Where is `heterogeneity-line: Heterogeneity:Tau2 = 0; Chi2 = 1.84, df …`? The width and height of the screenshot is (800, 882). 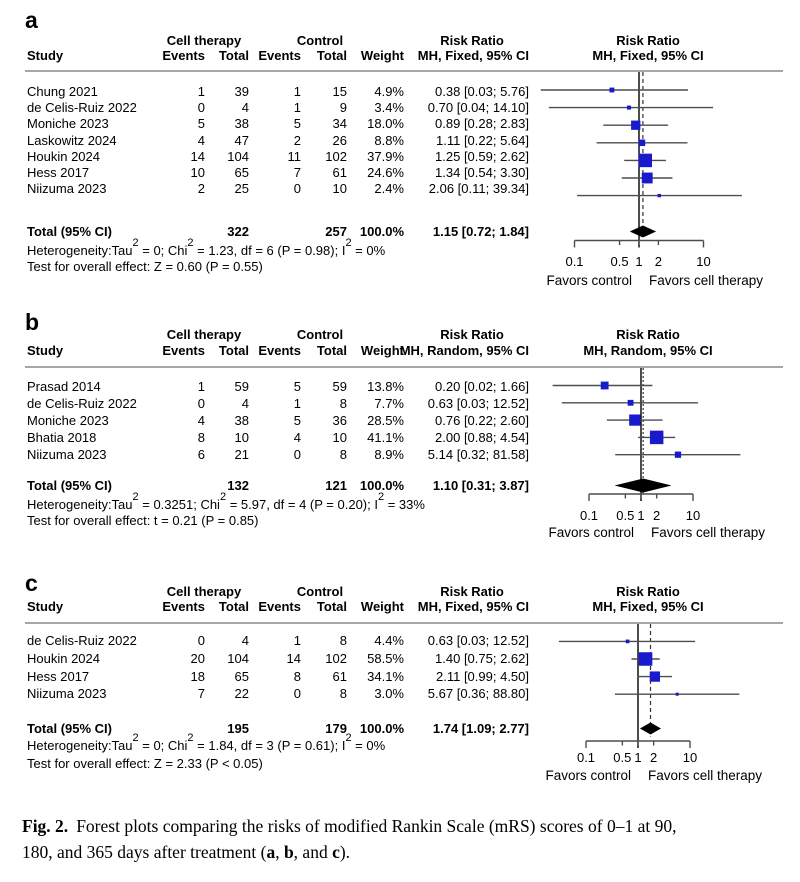 heterogeneity-line: Heterogeneity:Tau2 = 0; Chi2 = 1.84, df … is located at coordinates (206, 742).